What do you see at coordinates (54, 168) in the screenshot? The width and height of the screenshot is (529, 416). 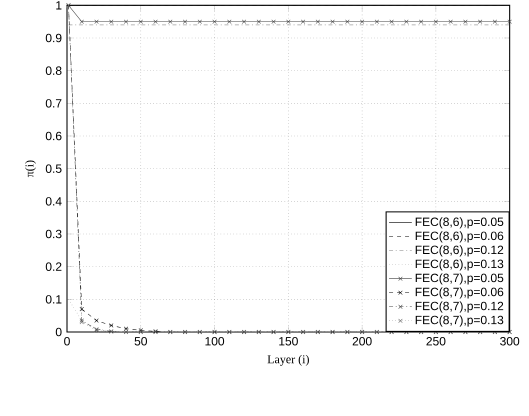 I see `y-tick-label: 0.5` at bounding box center [54, 168].